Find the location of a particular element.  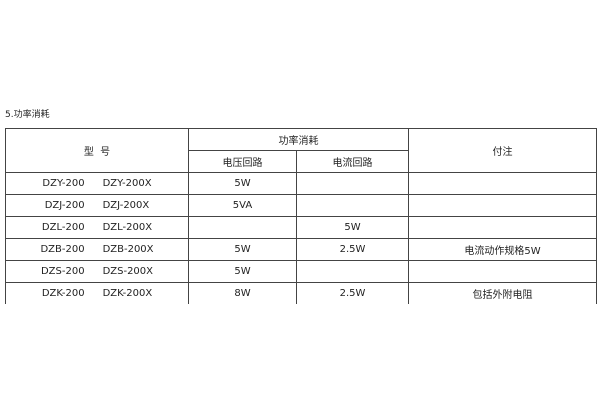

header-row: 型 号 功率消耗 付注 is located at coordinates (301, 150).